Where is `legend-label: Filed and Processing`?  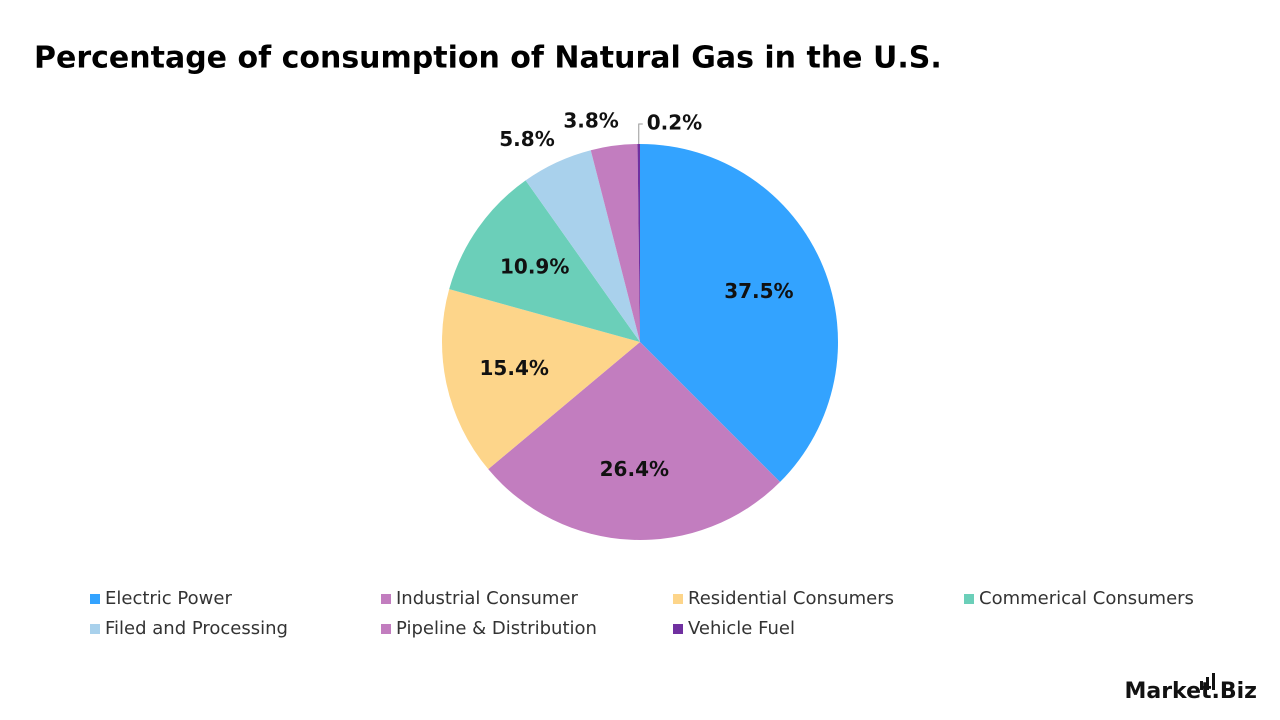
legend-label: Filed and Processing is located at coordinates (196, 628).